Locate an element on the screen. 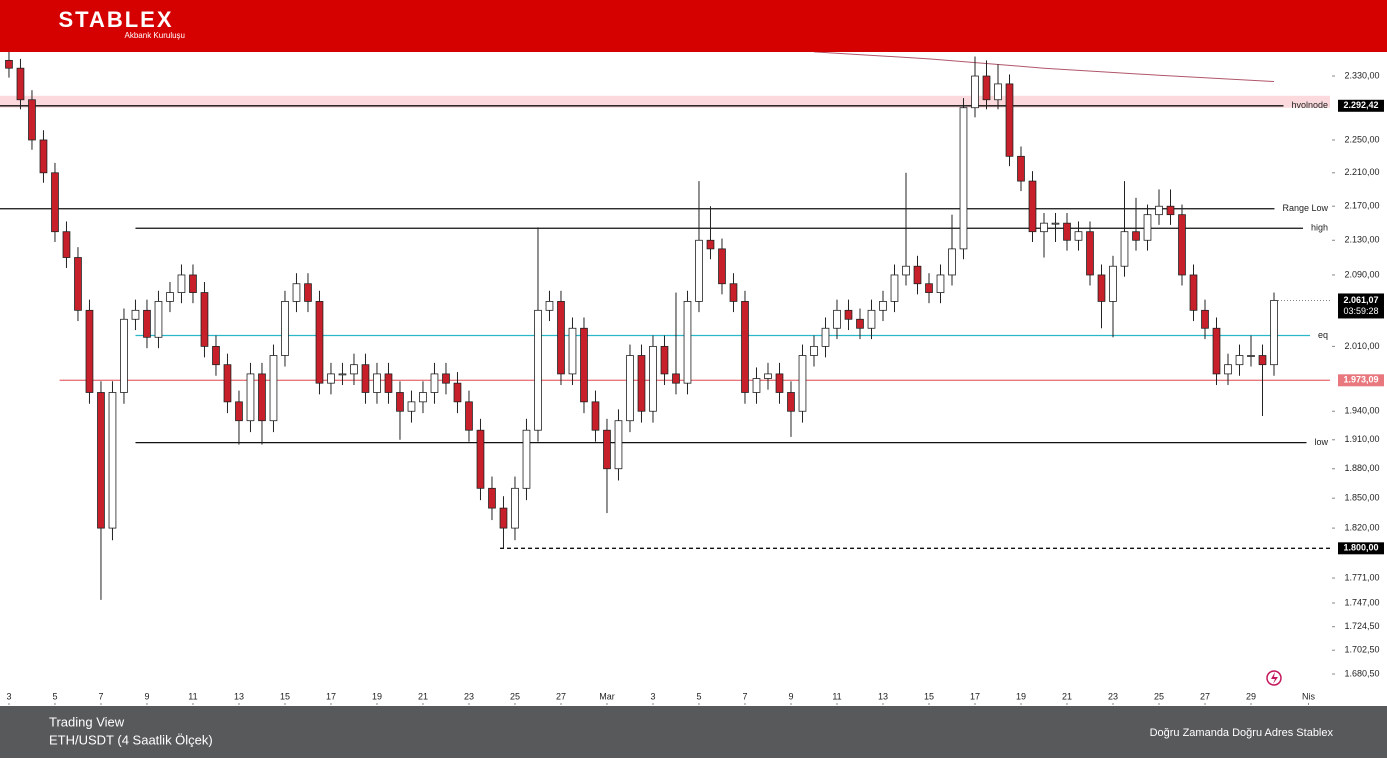  x-tick-label: 25 is located at coordinates (1159, 696).